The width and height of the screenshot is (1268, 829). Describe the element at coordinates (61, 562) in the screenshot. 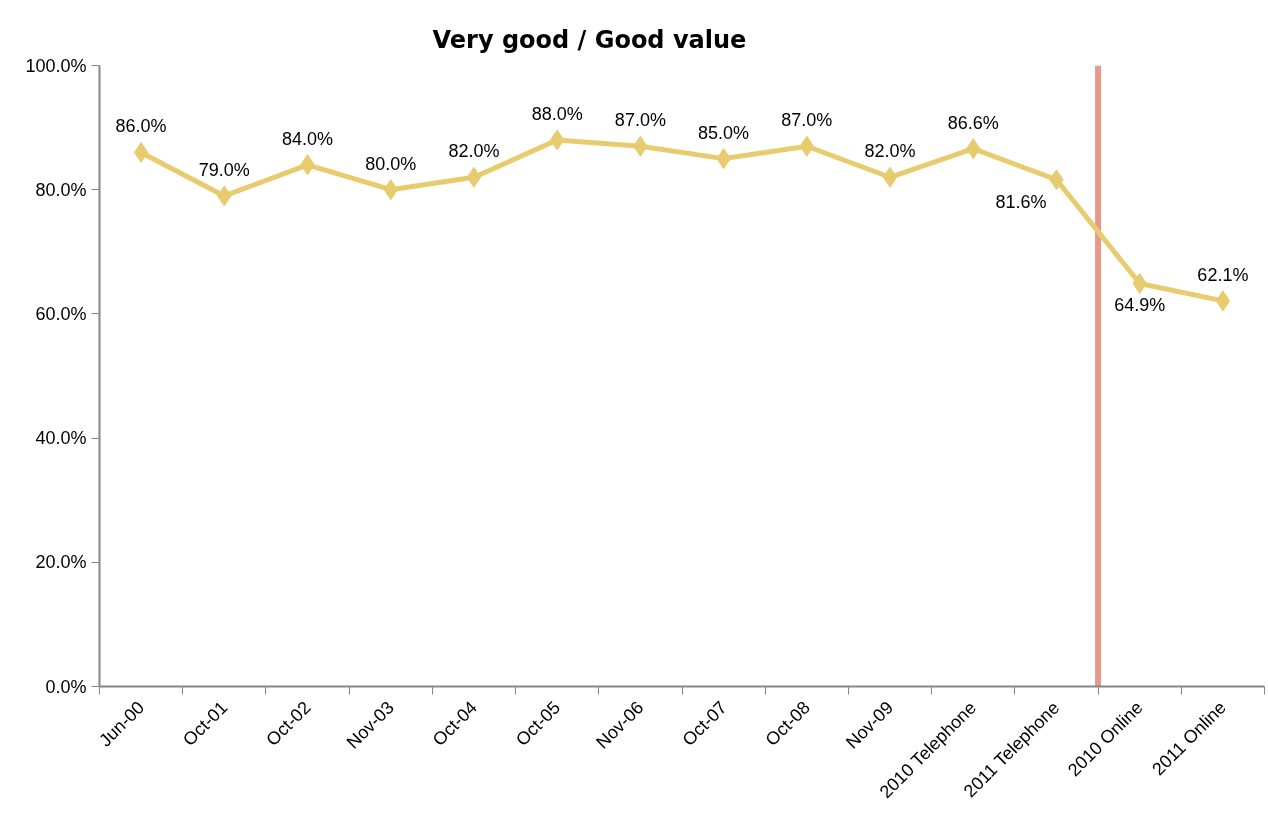

I see `y-tick-label: 20.0%` at that location.